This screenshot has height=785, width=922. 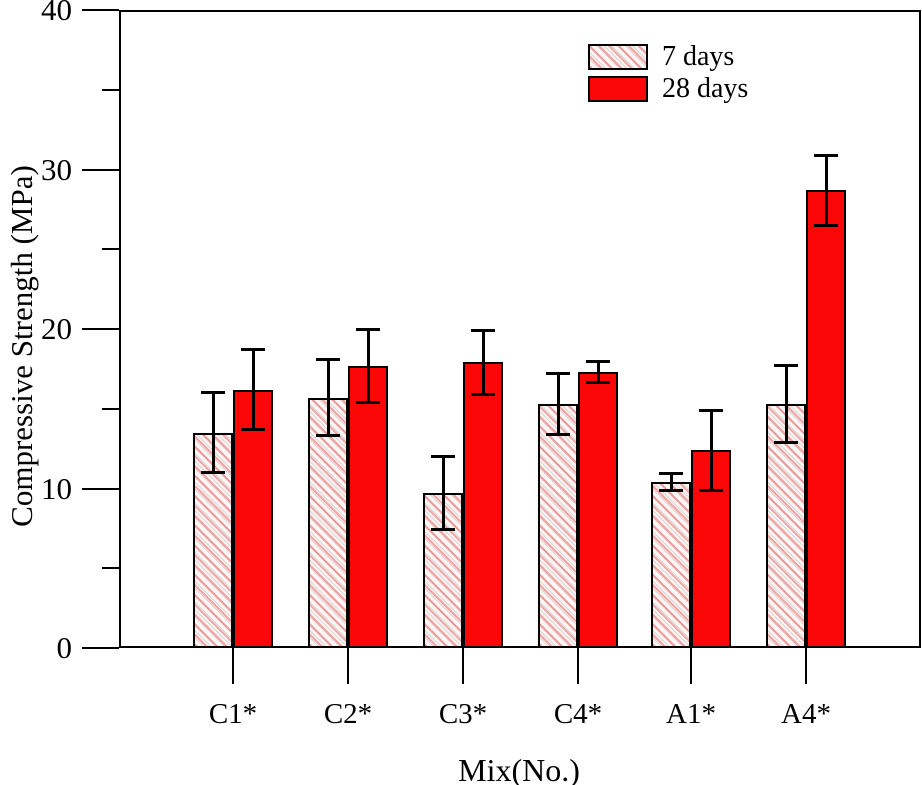 I want to click on error-bar-cap-bottom-C4-28-days, so click(x=598, y=382).